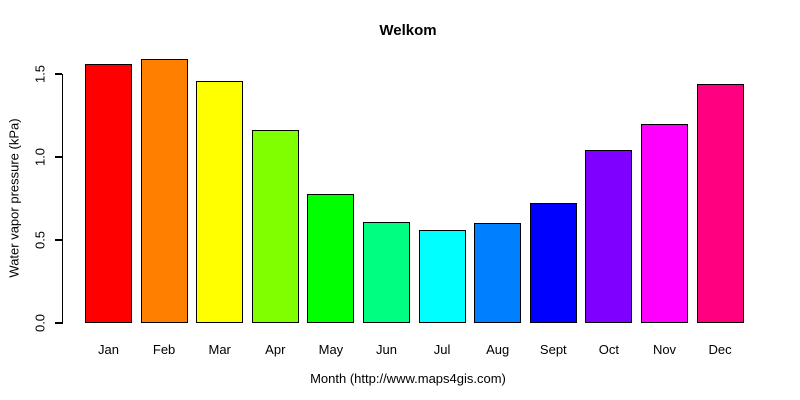 This screenshot has width=800, height=400. Describe the element at coordinates (108, 349) in the screenshot. I see `x-tick-label-jan: Jan` at that location.